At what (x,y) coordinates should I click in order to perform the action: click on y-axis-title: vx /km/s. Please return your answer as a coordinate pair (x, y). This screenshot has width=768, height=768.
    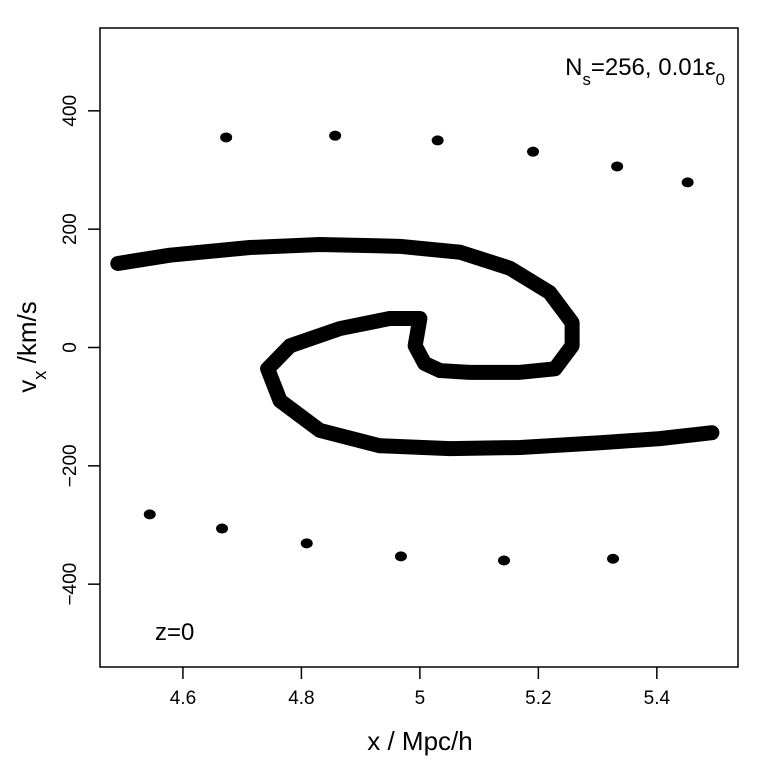
    Looking at the image, I should click on (31, 346).